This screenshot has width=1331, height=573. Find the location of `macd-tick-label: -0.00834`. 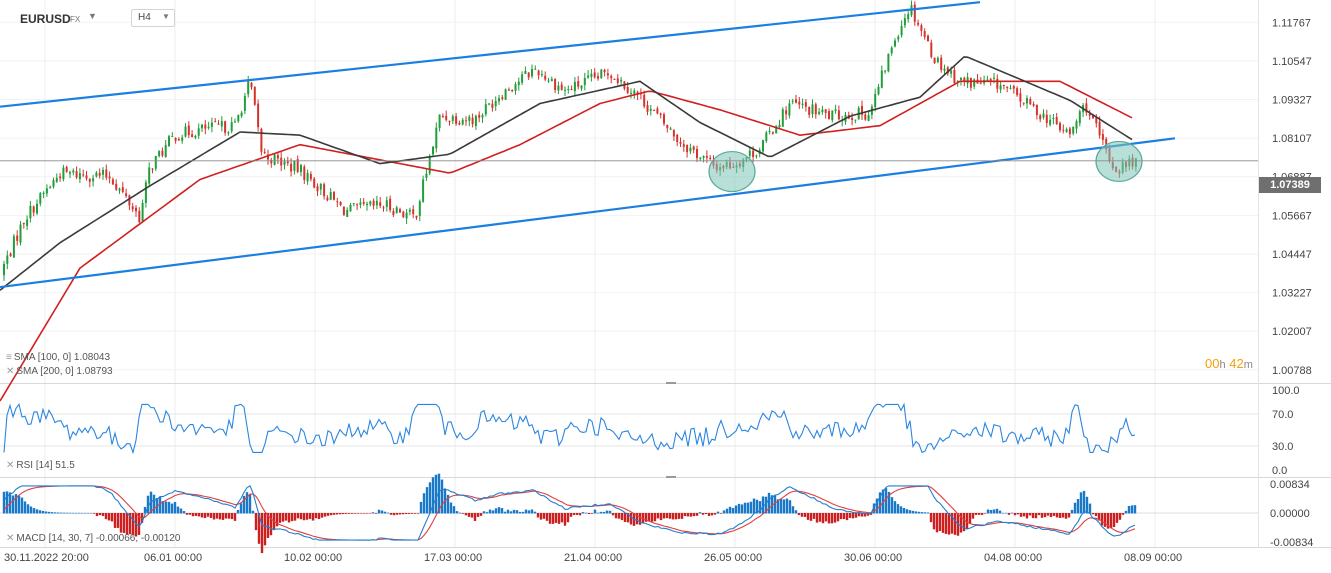

macd-tick-label: -0.00834 is located at coordinates (1291, 543).